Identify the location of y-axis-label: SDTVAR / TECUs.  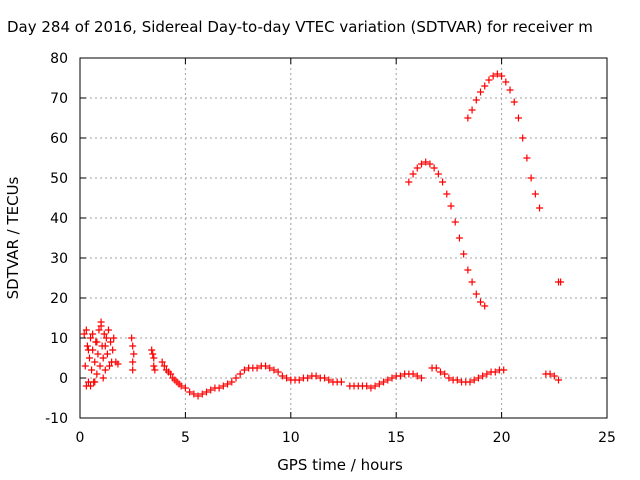
(13, 237).